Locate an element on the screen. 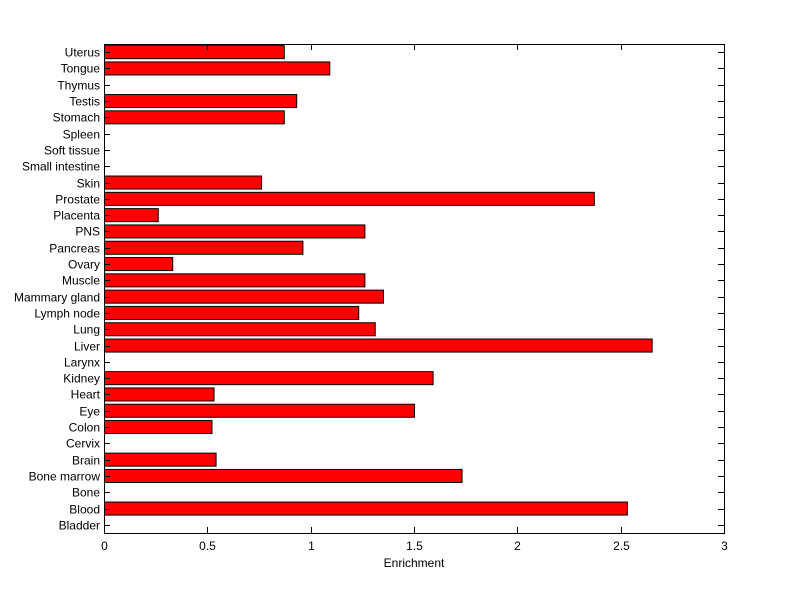  y-tick-label-liver: Liver is located at coordinates (87, 347).